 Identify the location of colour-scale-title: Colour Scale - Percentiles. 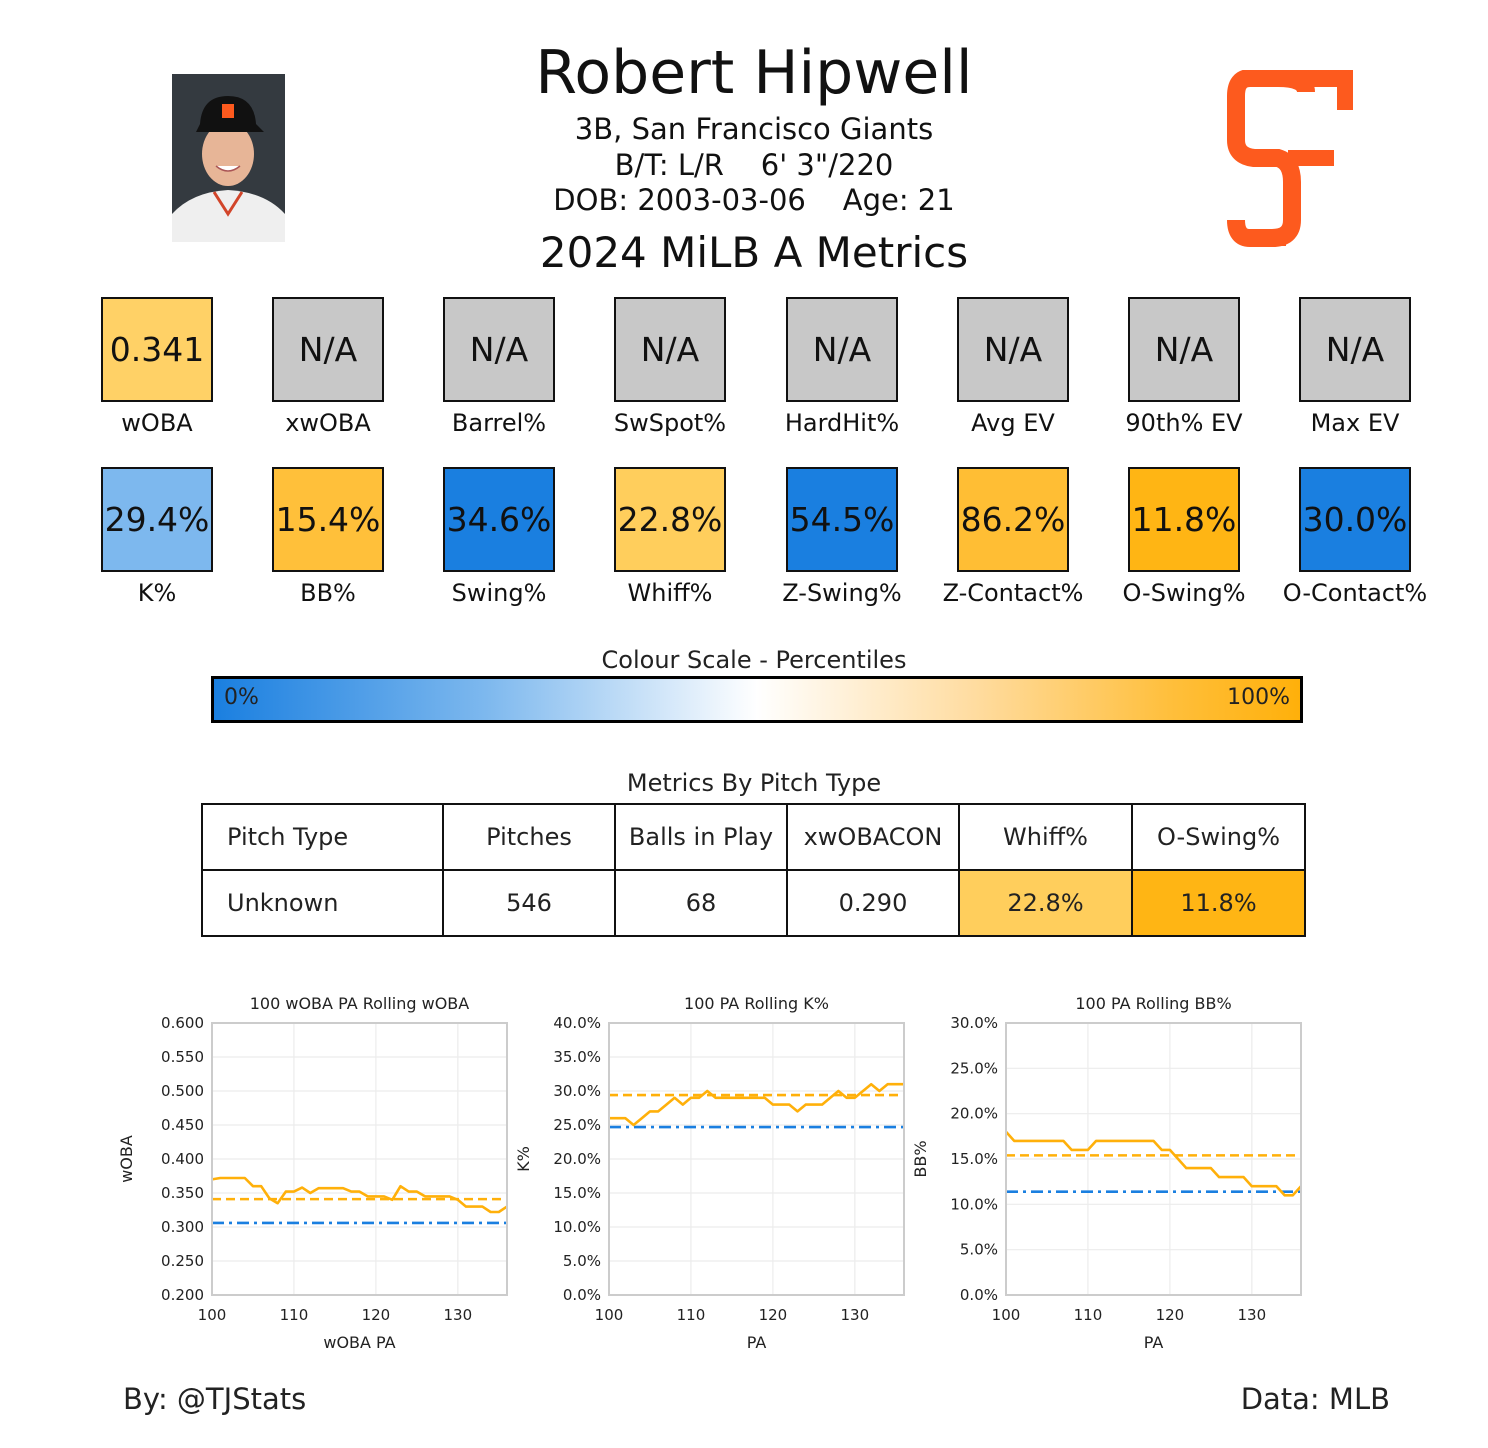
(754, 660).